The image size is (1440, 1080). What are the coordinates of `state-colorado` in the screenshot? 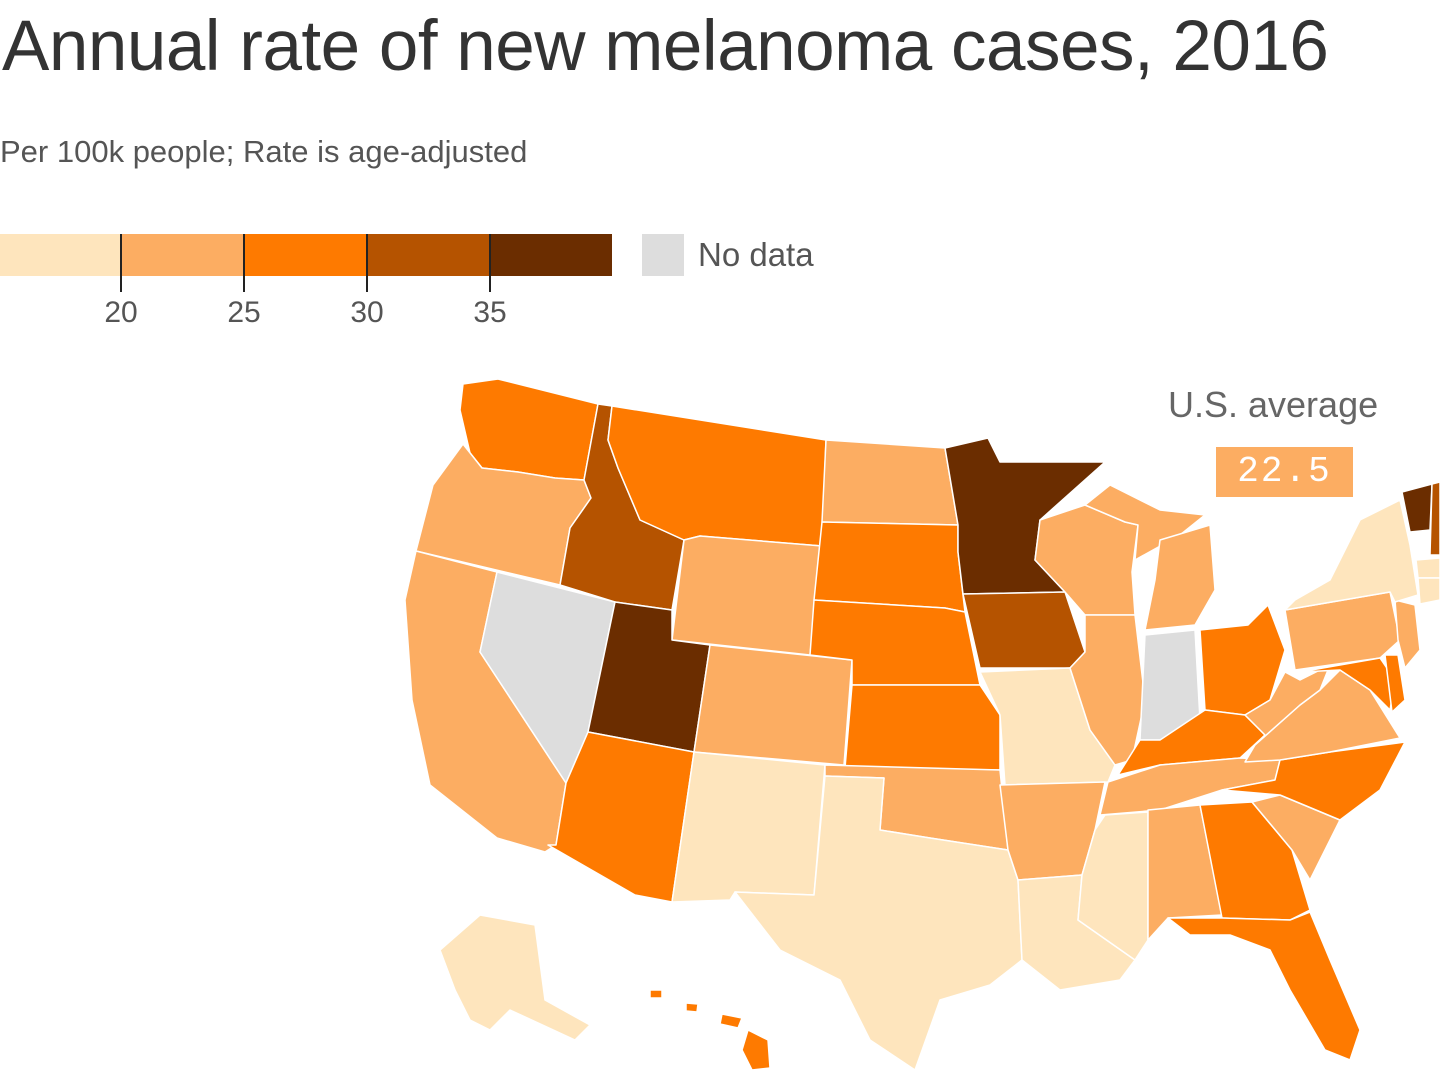 It's located at (773, 705).